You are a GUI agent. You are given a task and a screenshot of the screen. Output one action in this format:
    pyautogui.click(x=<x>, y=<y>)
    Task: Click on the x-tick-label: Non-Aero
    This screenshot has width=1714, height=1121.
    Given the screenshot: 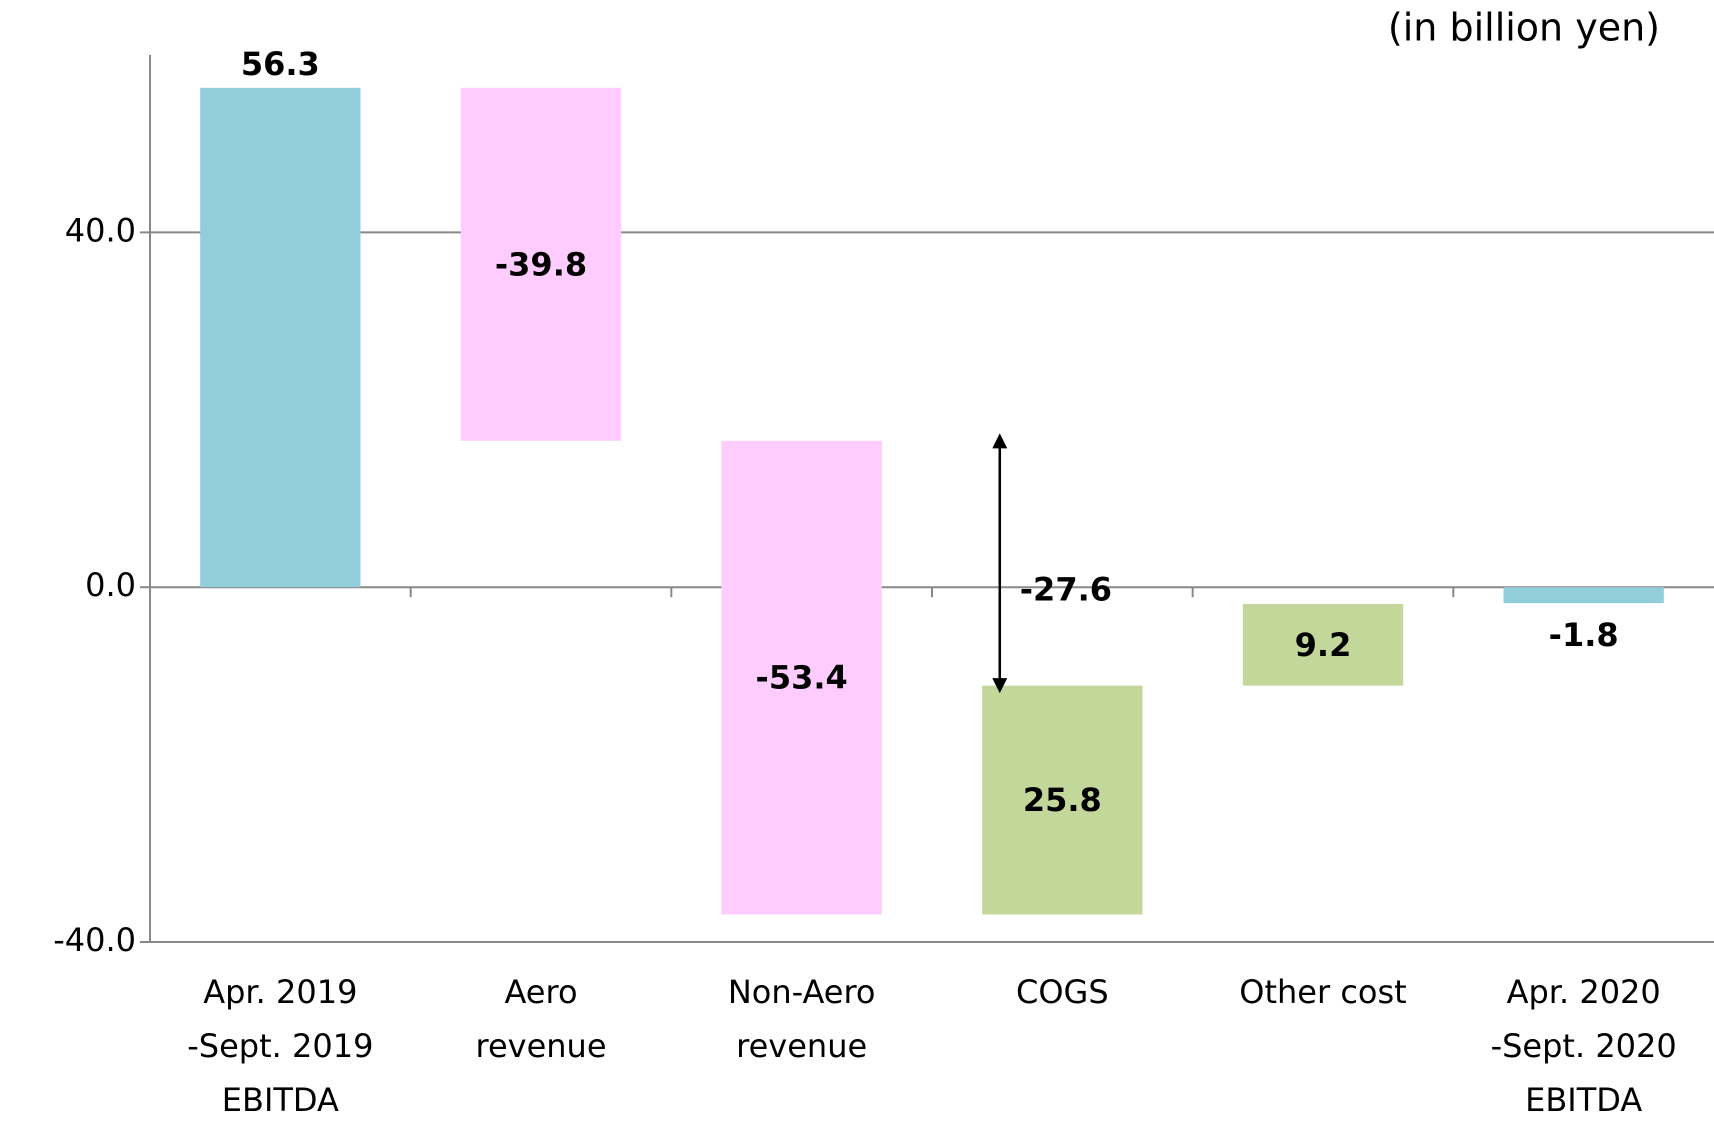 What is the action you would take?
    pyautogui.click(x=802, y=992)
    